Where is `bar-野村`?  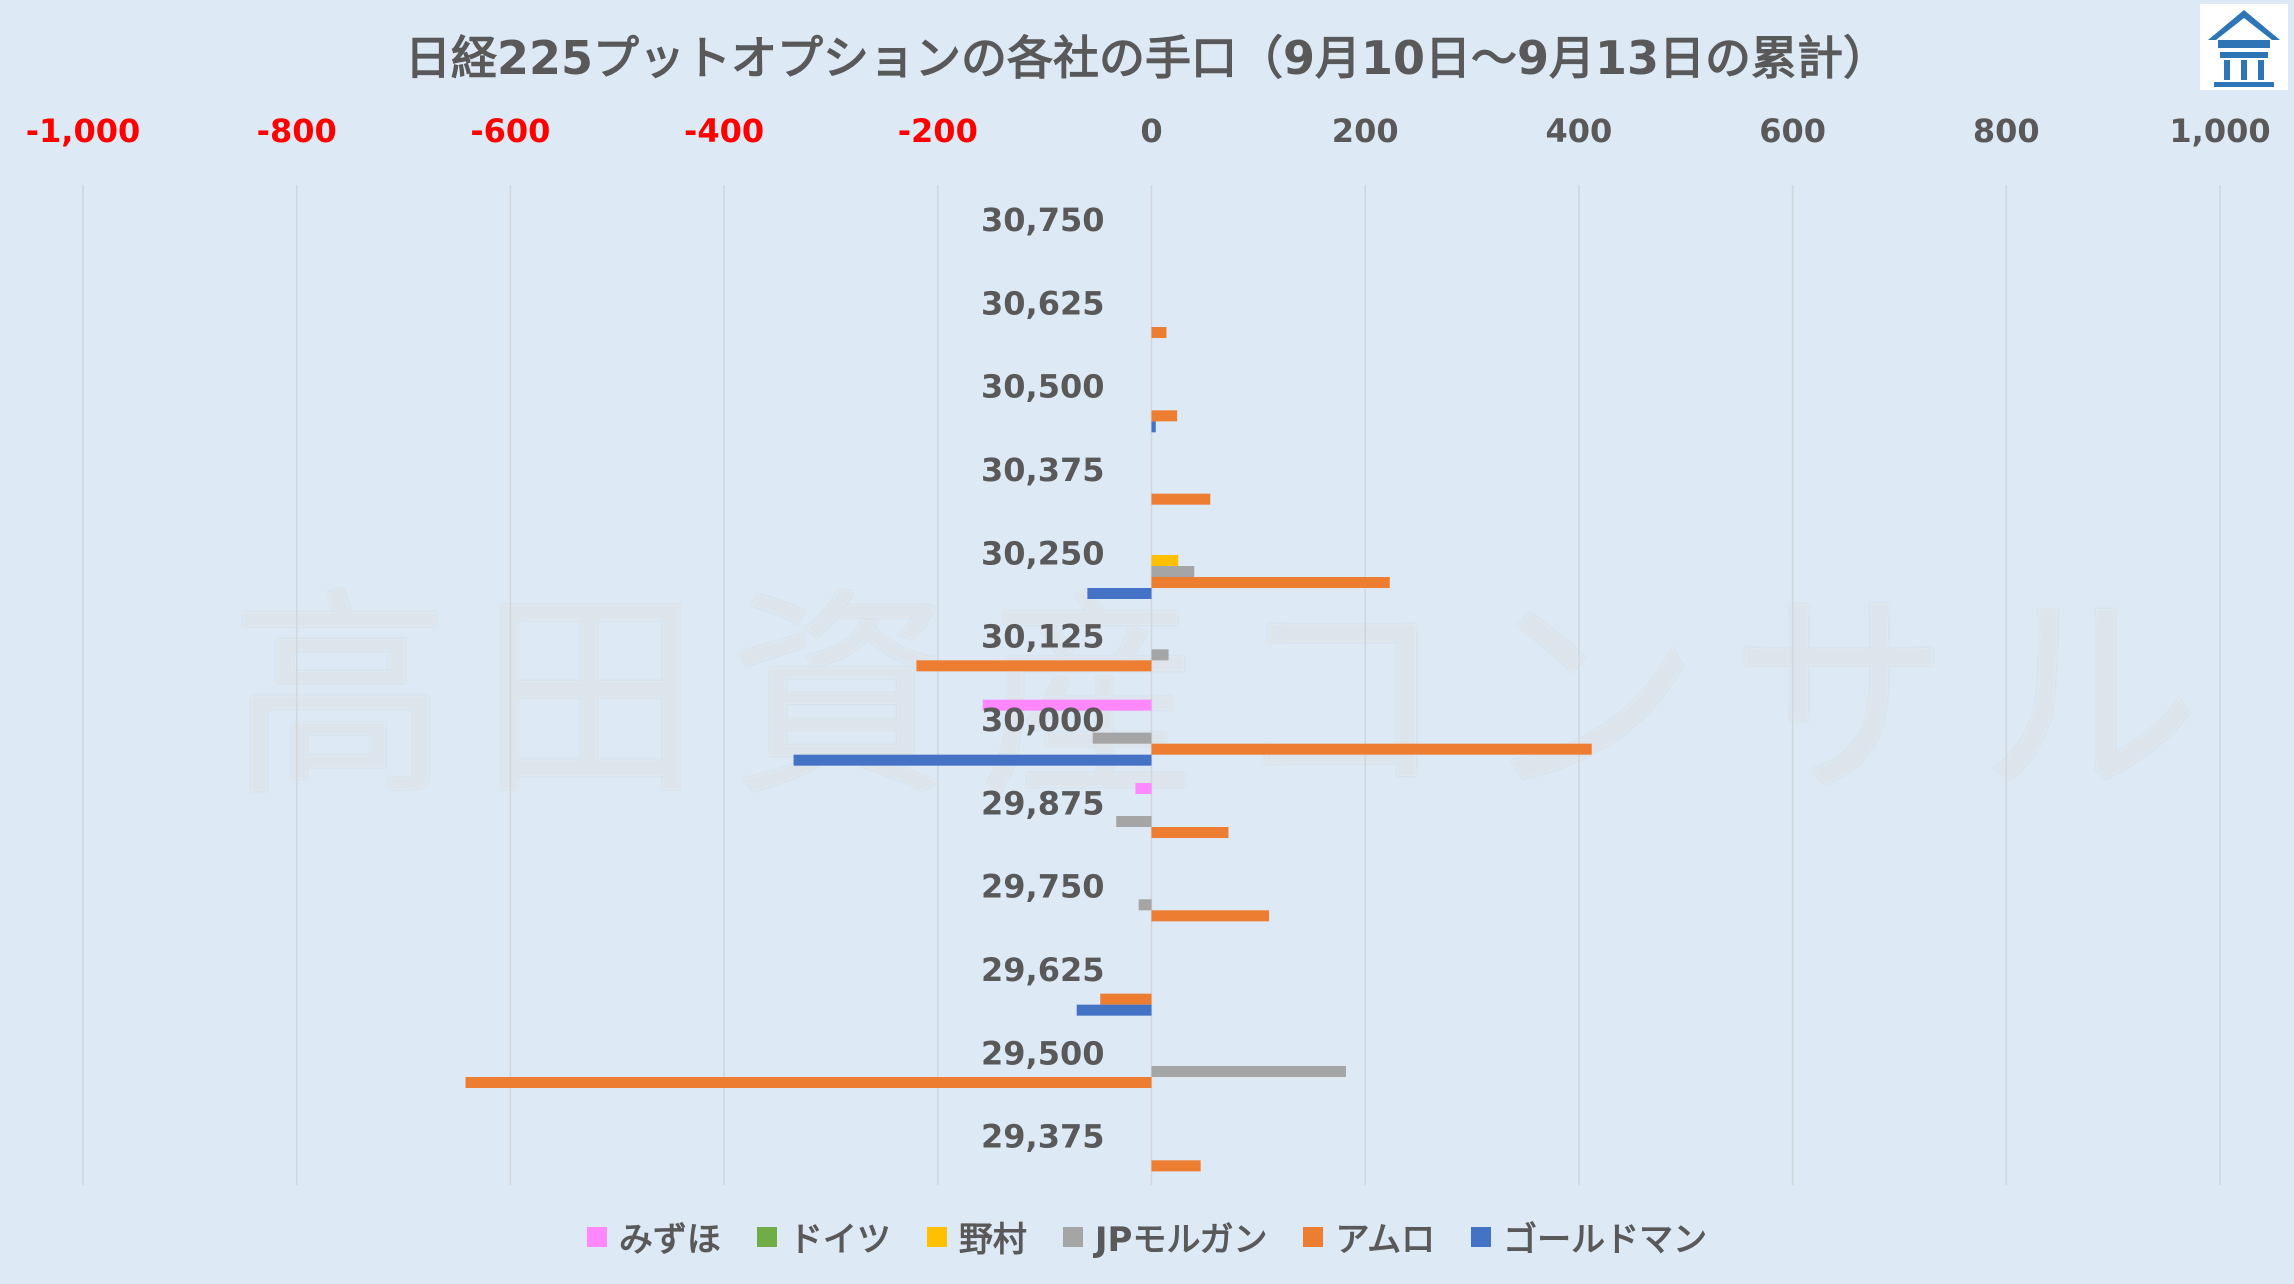 bar-野村 is located at coordinates (1165, 560).